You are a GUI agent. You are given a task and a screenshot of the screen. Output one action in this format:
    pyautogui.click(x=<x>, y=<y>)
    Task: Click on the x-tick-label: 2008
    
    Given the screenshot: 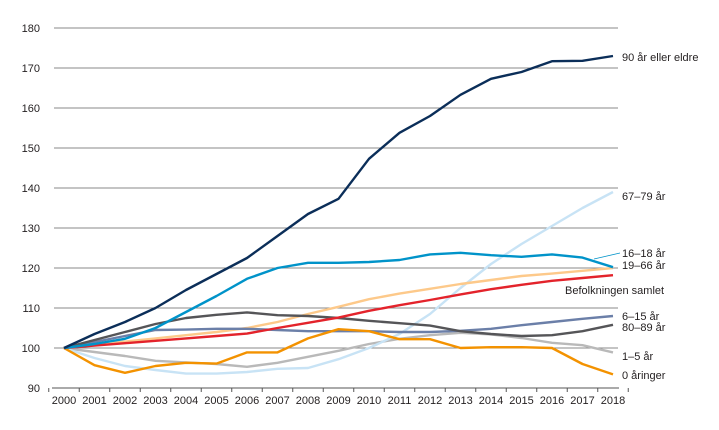 What is the action you would take?
    pyautogui.click(x=308, y=401)
    